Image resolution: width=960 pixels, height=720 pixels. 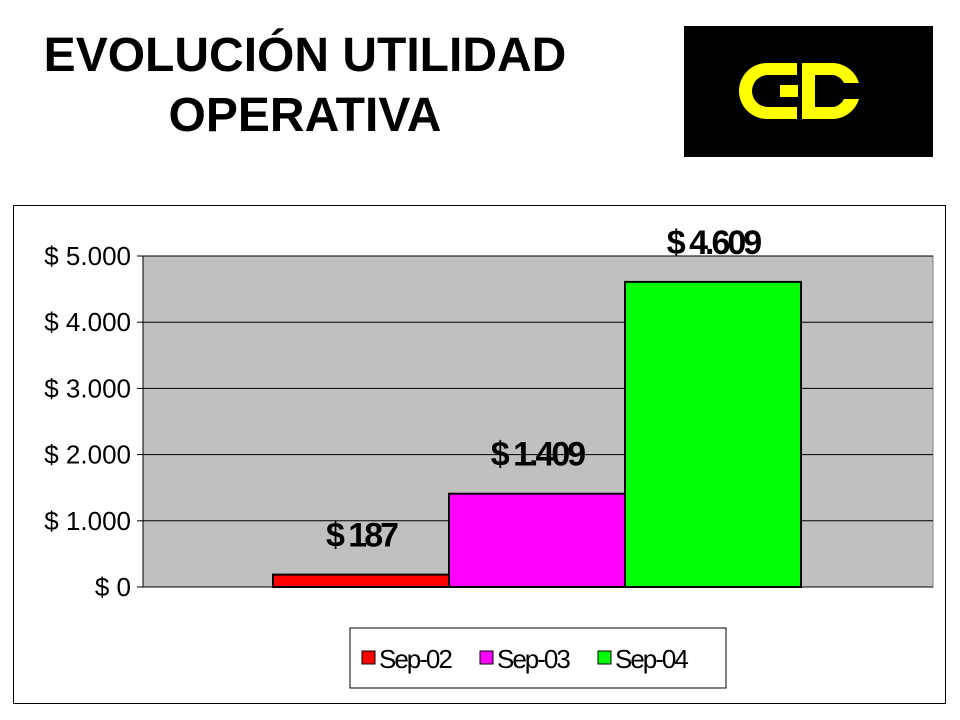 What do you see at coordinates (305, 86) in the screenshot?
I see `page-title: EVOLUCIÓN UTILIDAD OPERATIVA` at bounding box center [305, 86].